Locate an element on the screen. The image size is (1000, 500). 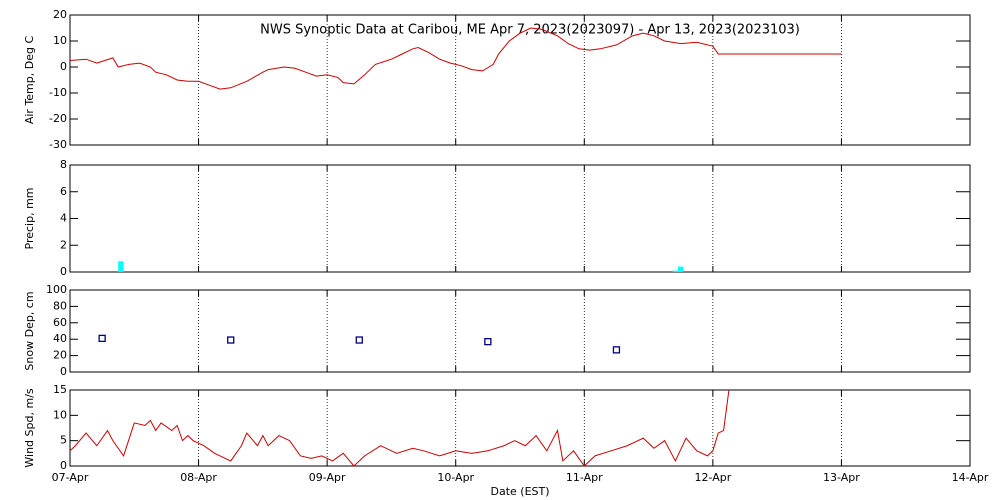
y-axis-label: Snow Dep, cm is located at coordinates (29, 330).